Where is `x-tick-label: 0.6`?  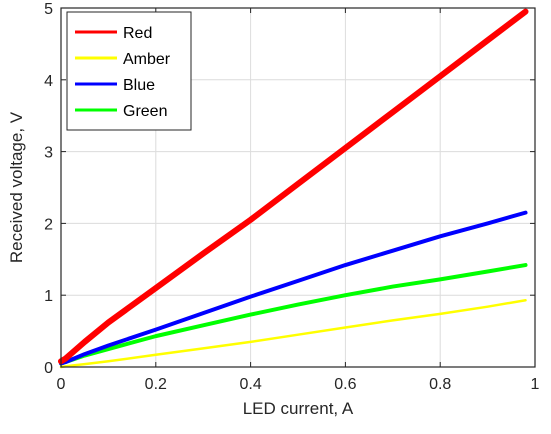
x-tick-label: 0.6 is located at coordinates (345, 384).